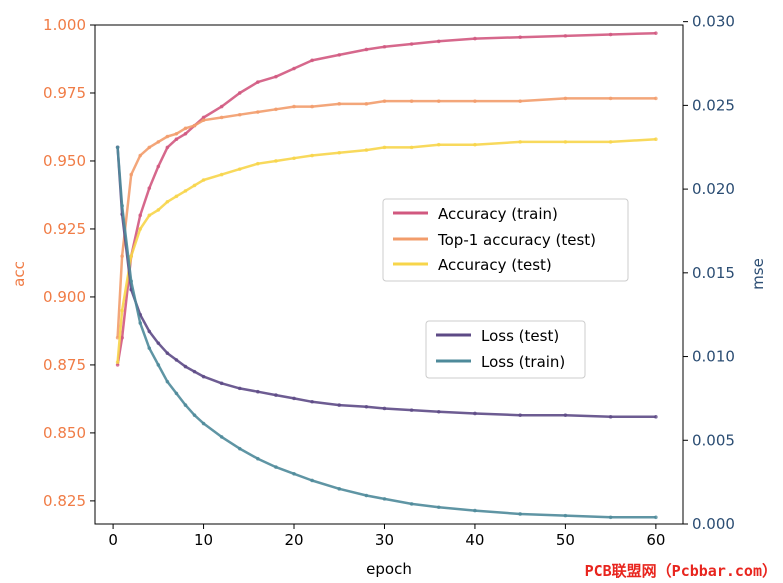 This screenshot has width=783, height=583. I want to click on legend-label-top1-test: Top-1 accuracy (test), so click(516, 240).